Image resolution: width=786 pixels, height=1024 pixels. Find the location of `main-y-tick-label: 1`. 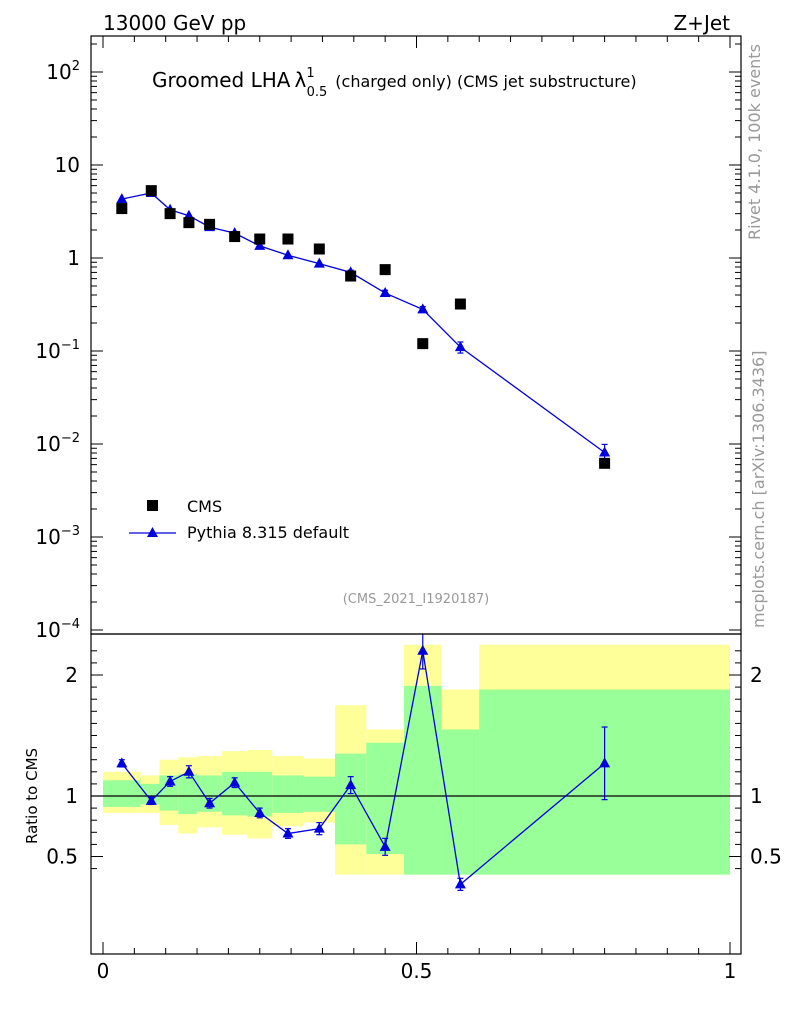

main-y-tick-label: 1 is located at coordinates (73, 258).